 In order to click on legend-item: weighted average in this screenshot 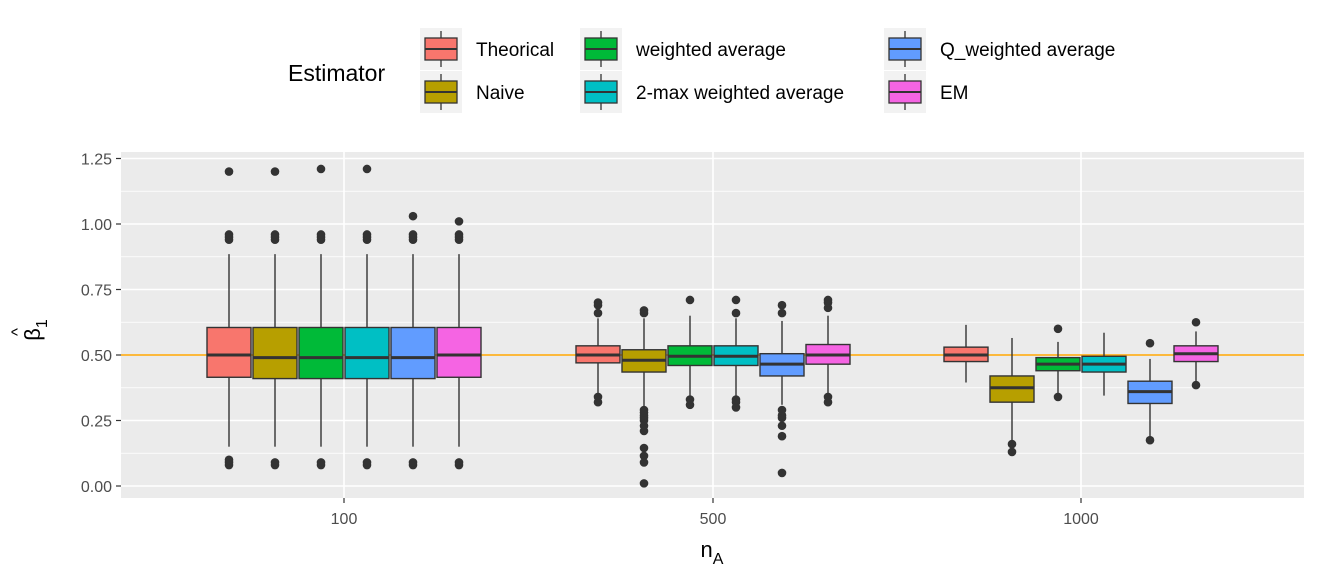, I will do `click(683, 49)`.